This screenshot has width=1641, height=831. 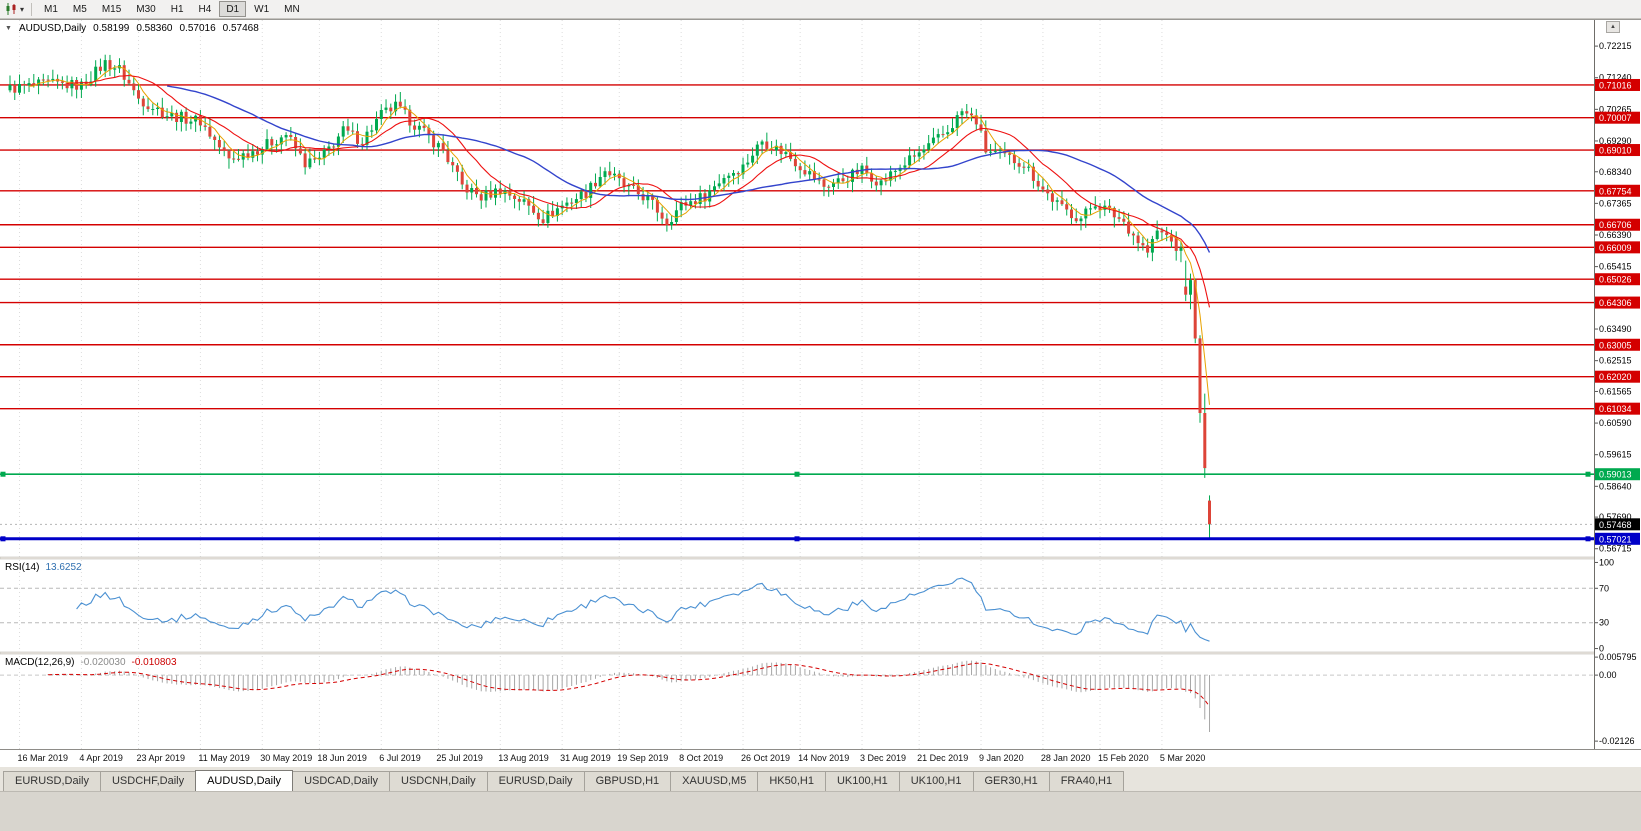 I want to click on level-badge-0.70007-text: 0.70007, so click(x=1615, y=118).